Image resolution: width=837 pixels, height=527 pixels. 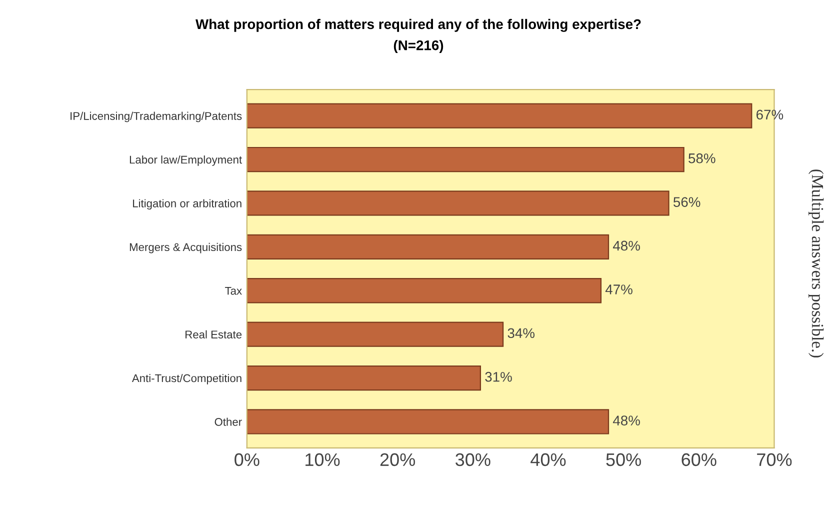 I want to click on x-tick-label: 40%, so click(x=548, y=459).